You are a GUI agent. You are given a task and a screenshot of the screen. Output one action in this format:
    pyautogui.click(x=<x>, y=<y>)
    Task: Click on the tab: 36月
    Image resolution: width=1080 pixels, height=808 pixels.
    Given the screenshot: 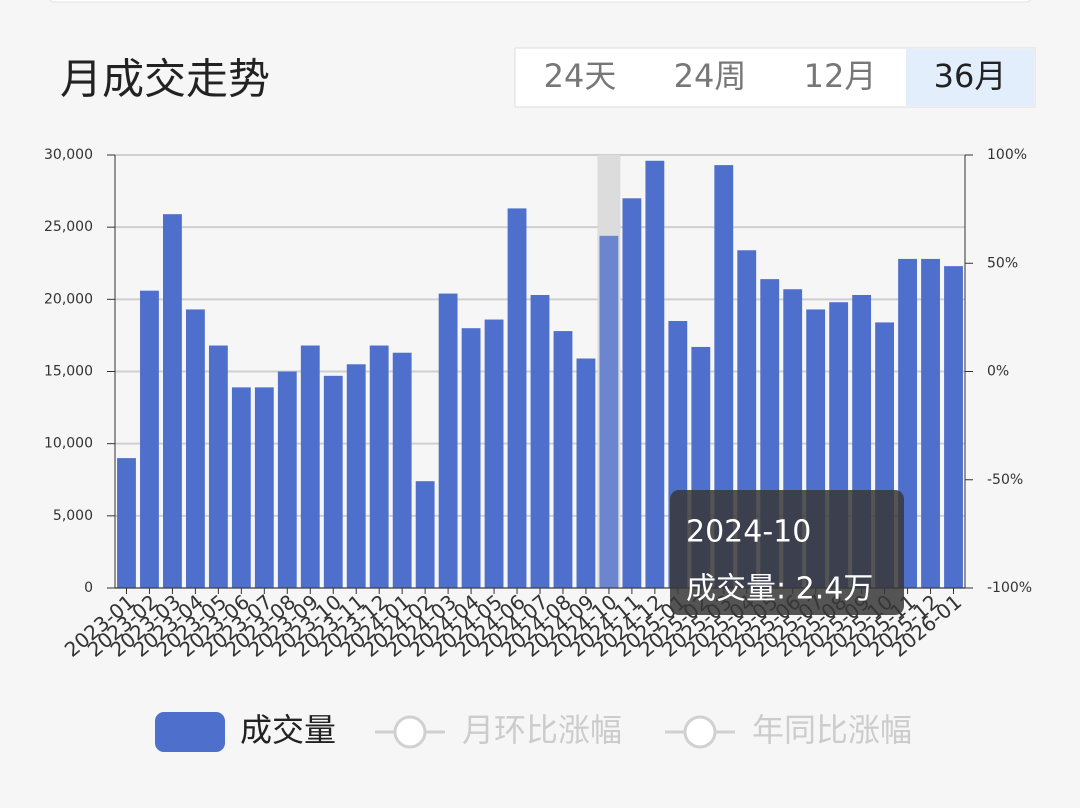 What is the action you would take?
    pyautogui.click(x=970, y=76)
    